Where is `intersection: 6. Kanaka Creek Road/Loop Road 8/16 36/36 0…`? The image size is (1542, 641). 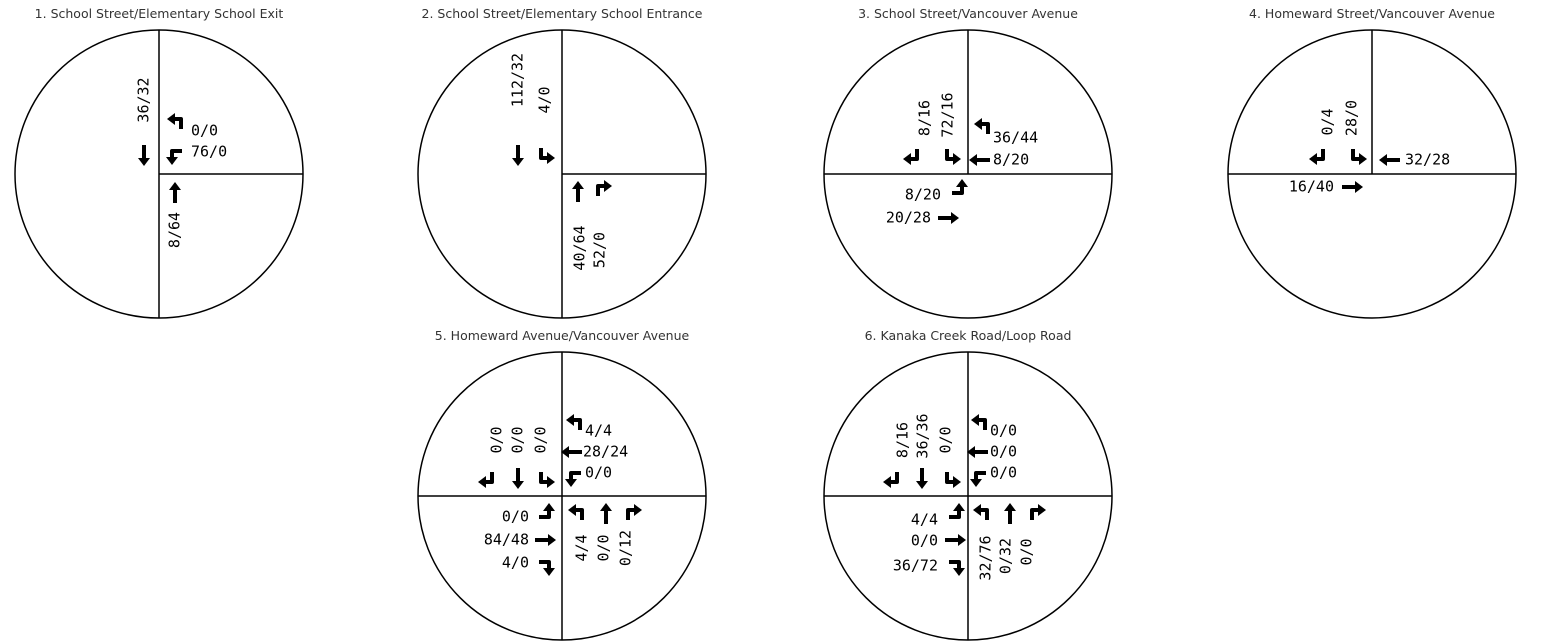 intersection: 6. Kanaka Creek Road/Loop Road 8/16 36/36 0… is located at coordinates (968, 484).